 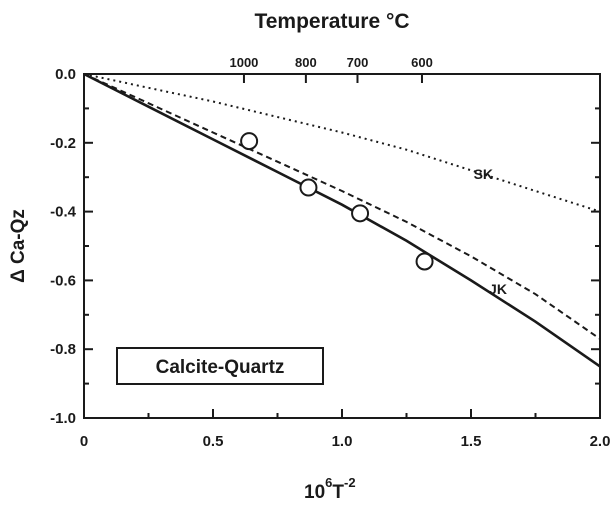 What do you see at coordinates (358, 62) in the screenshot?
I see `top-tick-label: 700` at bounding box center [358, 62].